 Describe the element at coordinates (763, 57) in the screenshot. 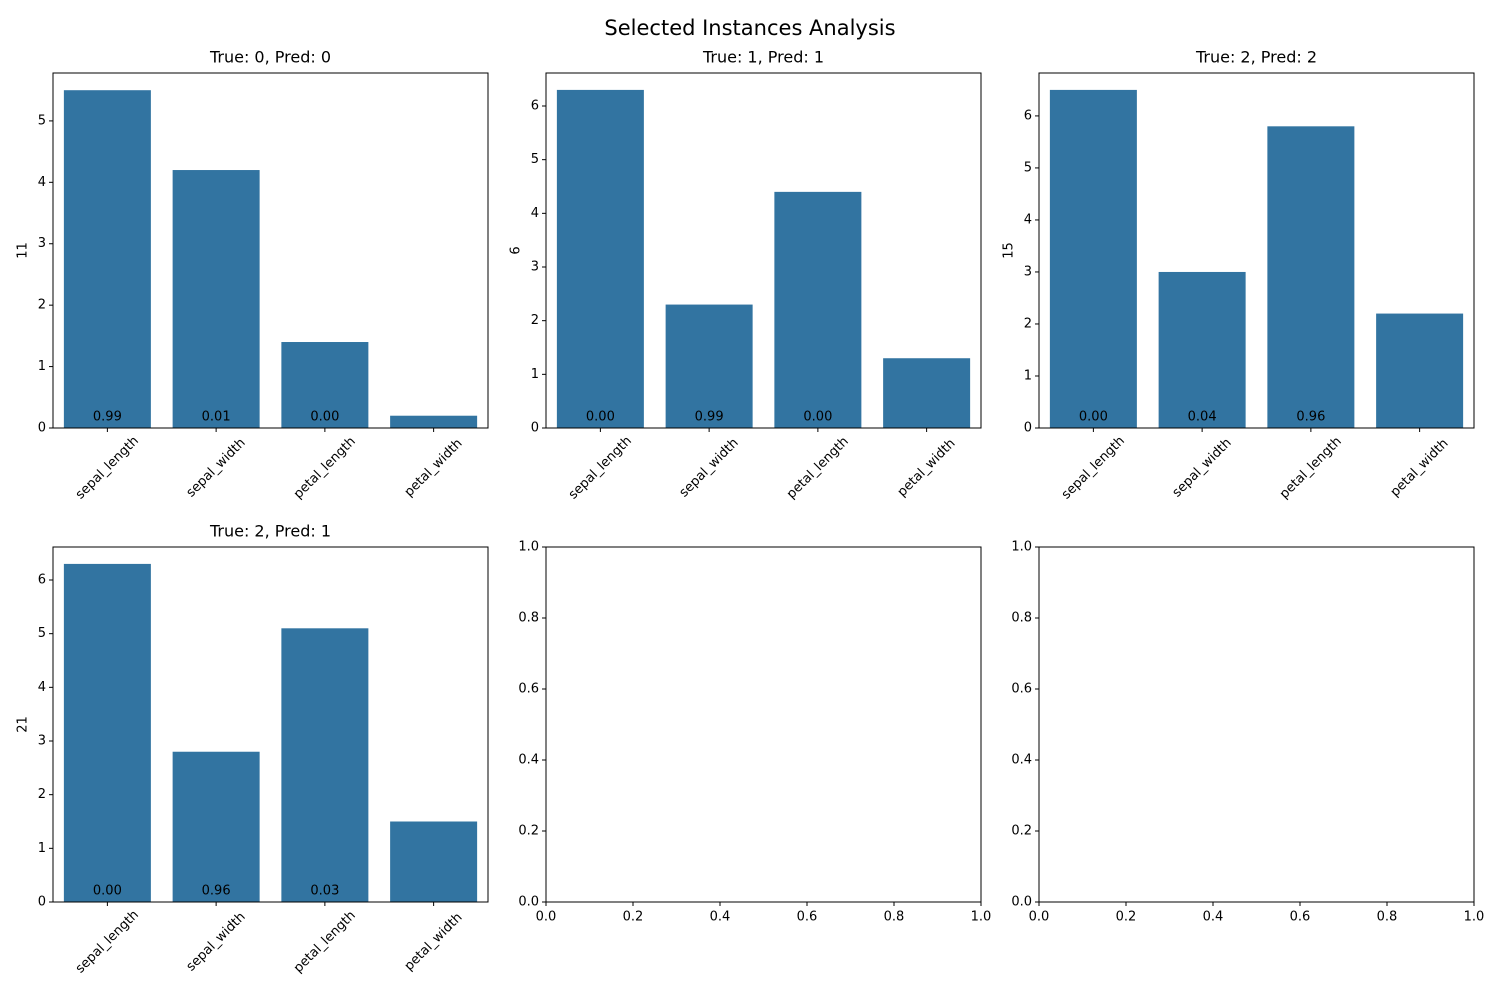

I see `chart-title: True: 1, Pred: 1` at that location.